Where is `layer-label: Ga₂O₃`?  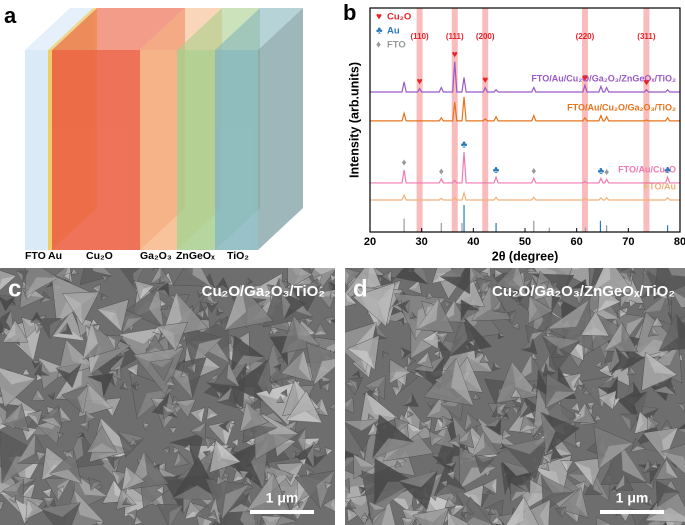
layer-label: Ga₂O₃ is located at coordinates (156, 256).